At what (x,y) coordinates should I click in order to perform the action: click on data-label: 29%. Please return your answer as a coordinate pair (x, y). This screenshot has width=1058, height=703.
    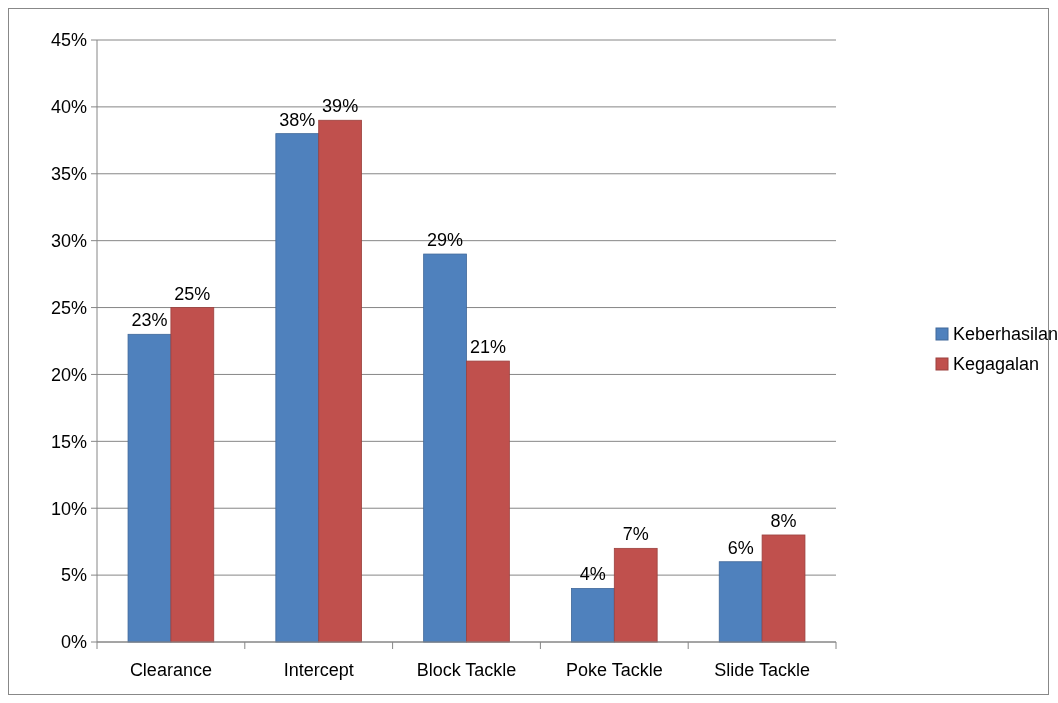
    Looking at the image, I should click on (445, 240).